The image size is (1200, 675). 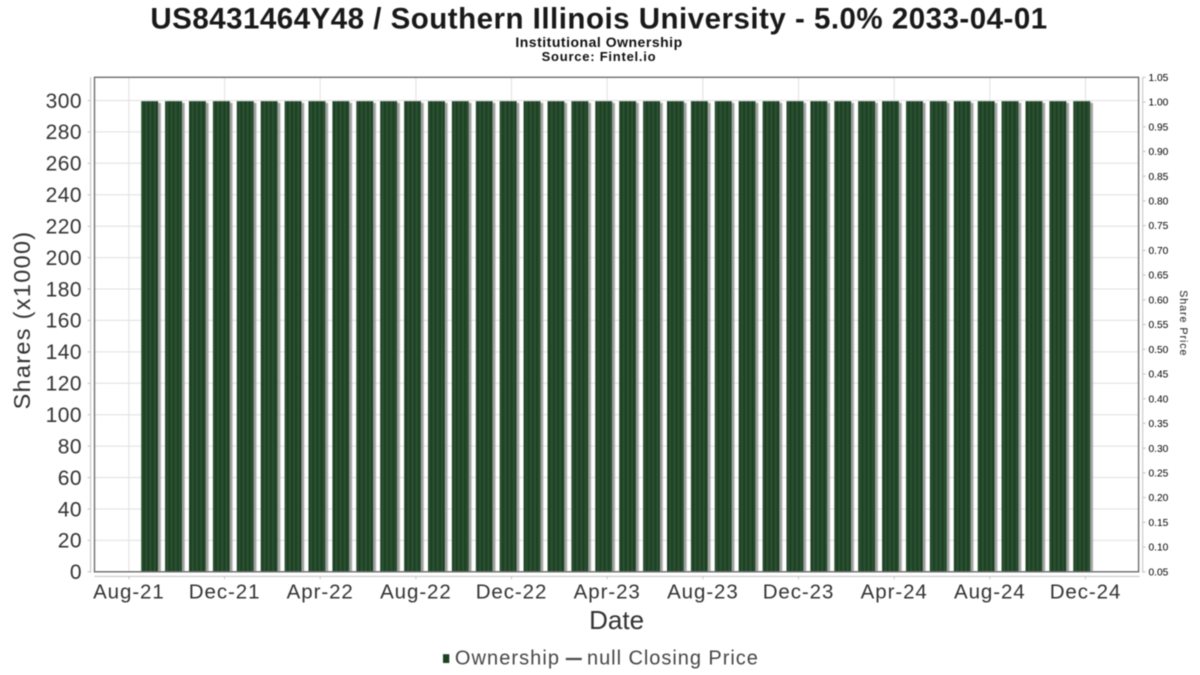 I want to click on svg-text: Aug-24, so click(x=990, y=592).